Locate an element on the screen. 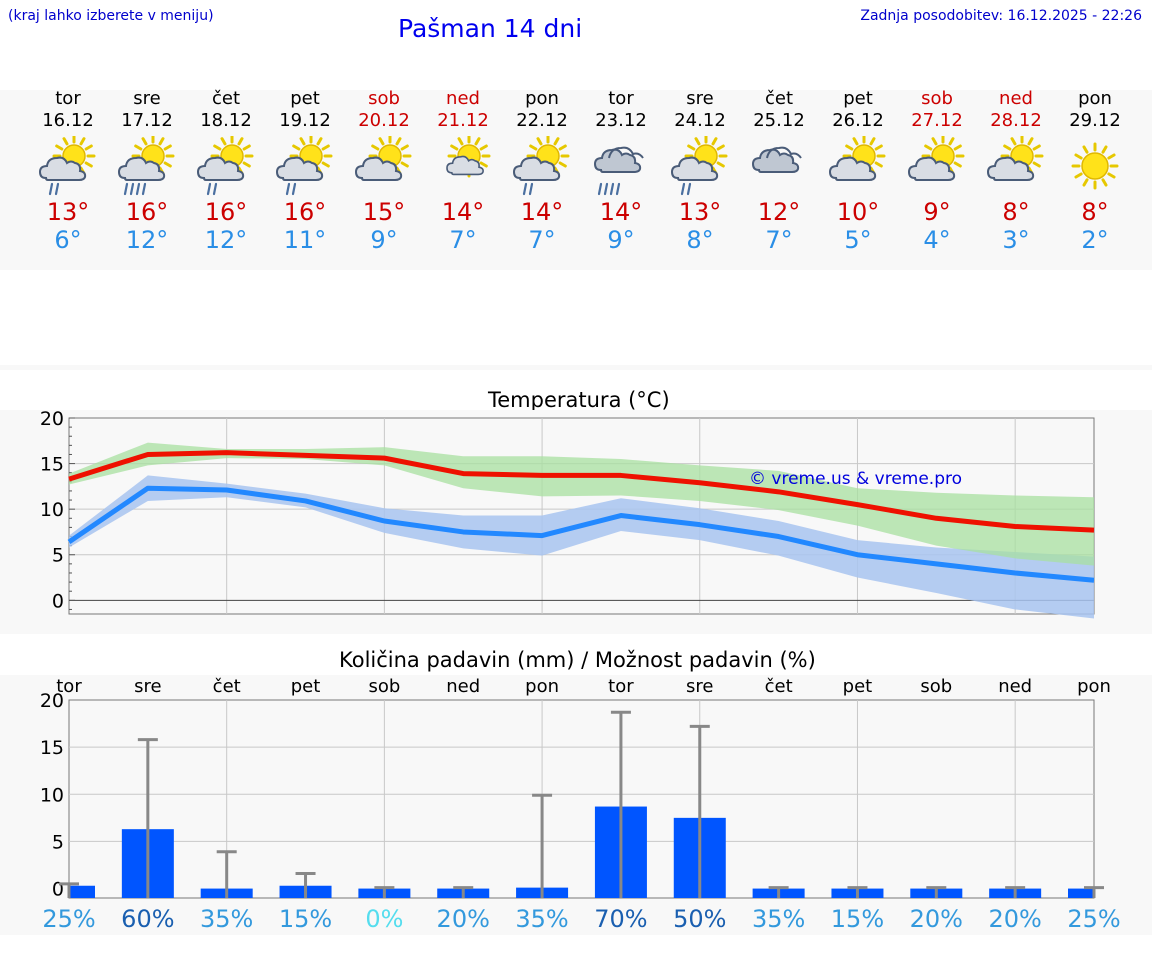  cloud-heavy-rain-icon is located at coordinates (618, 171).